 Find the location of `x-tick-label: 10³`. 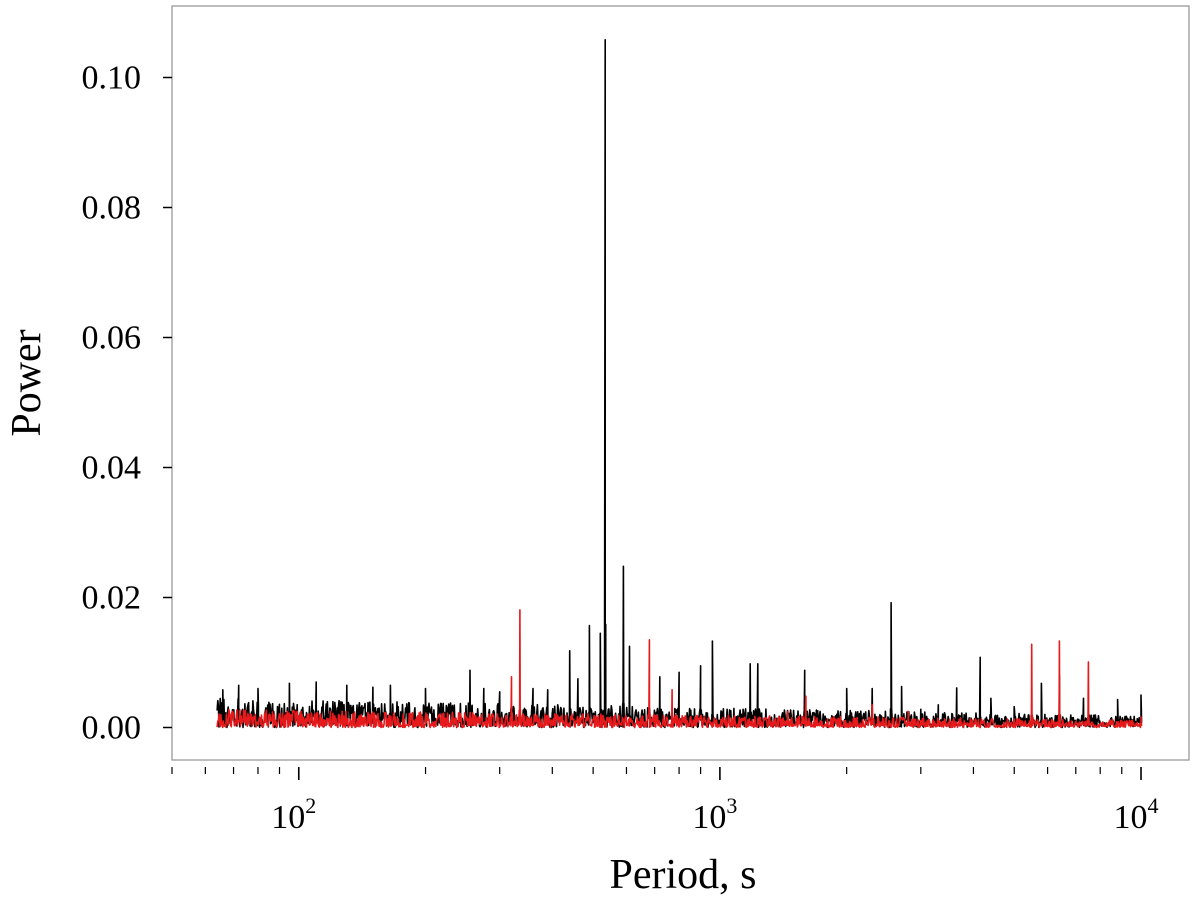

x-tick-label: 10³ is located at coordinates (714, 814).